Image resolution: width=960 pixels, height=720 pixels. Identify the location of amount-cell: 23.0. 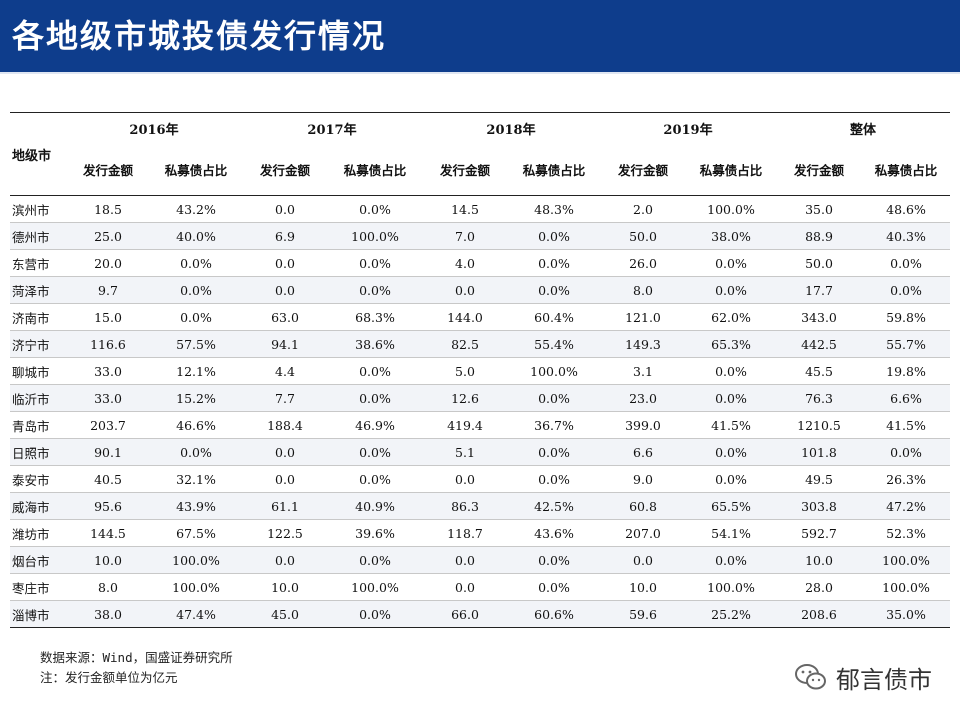
(643, 398).